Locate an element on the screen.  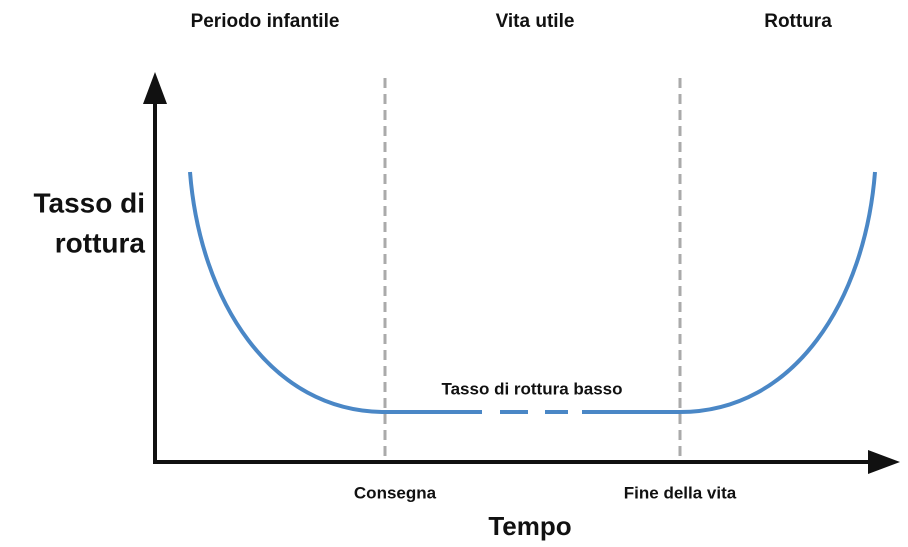
milestone-label: Consegna is located at coordinates (395, 492).